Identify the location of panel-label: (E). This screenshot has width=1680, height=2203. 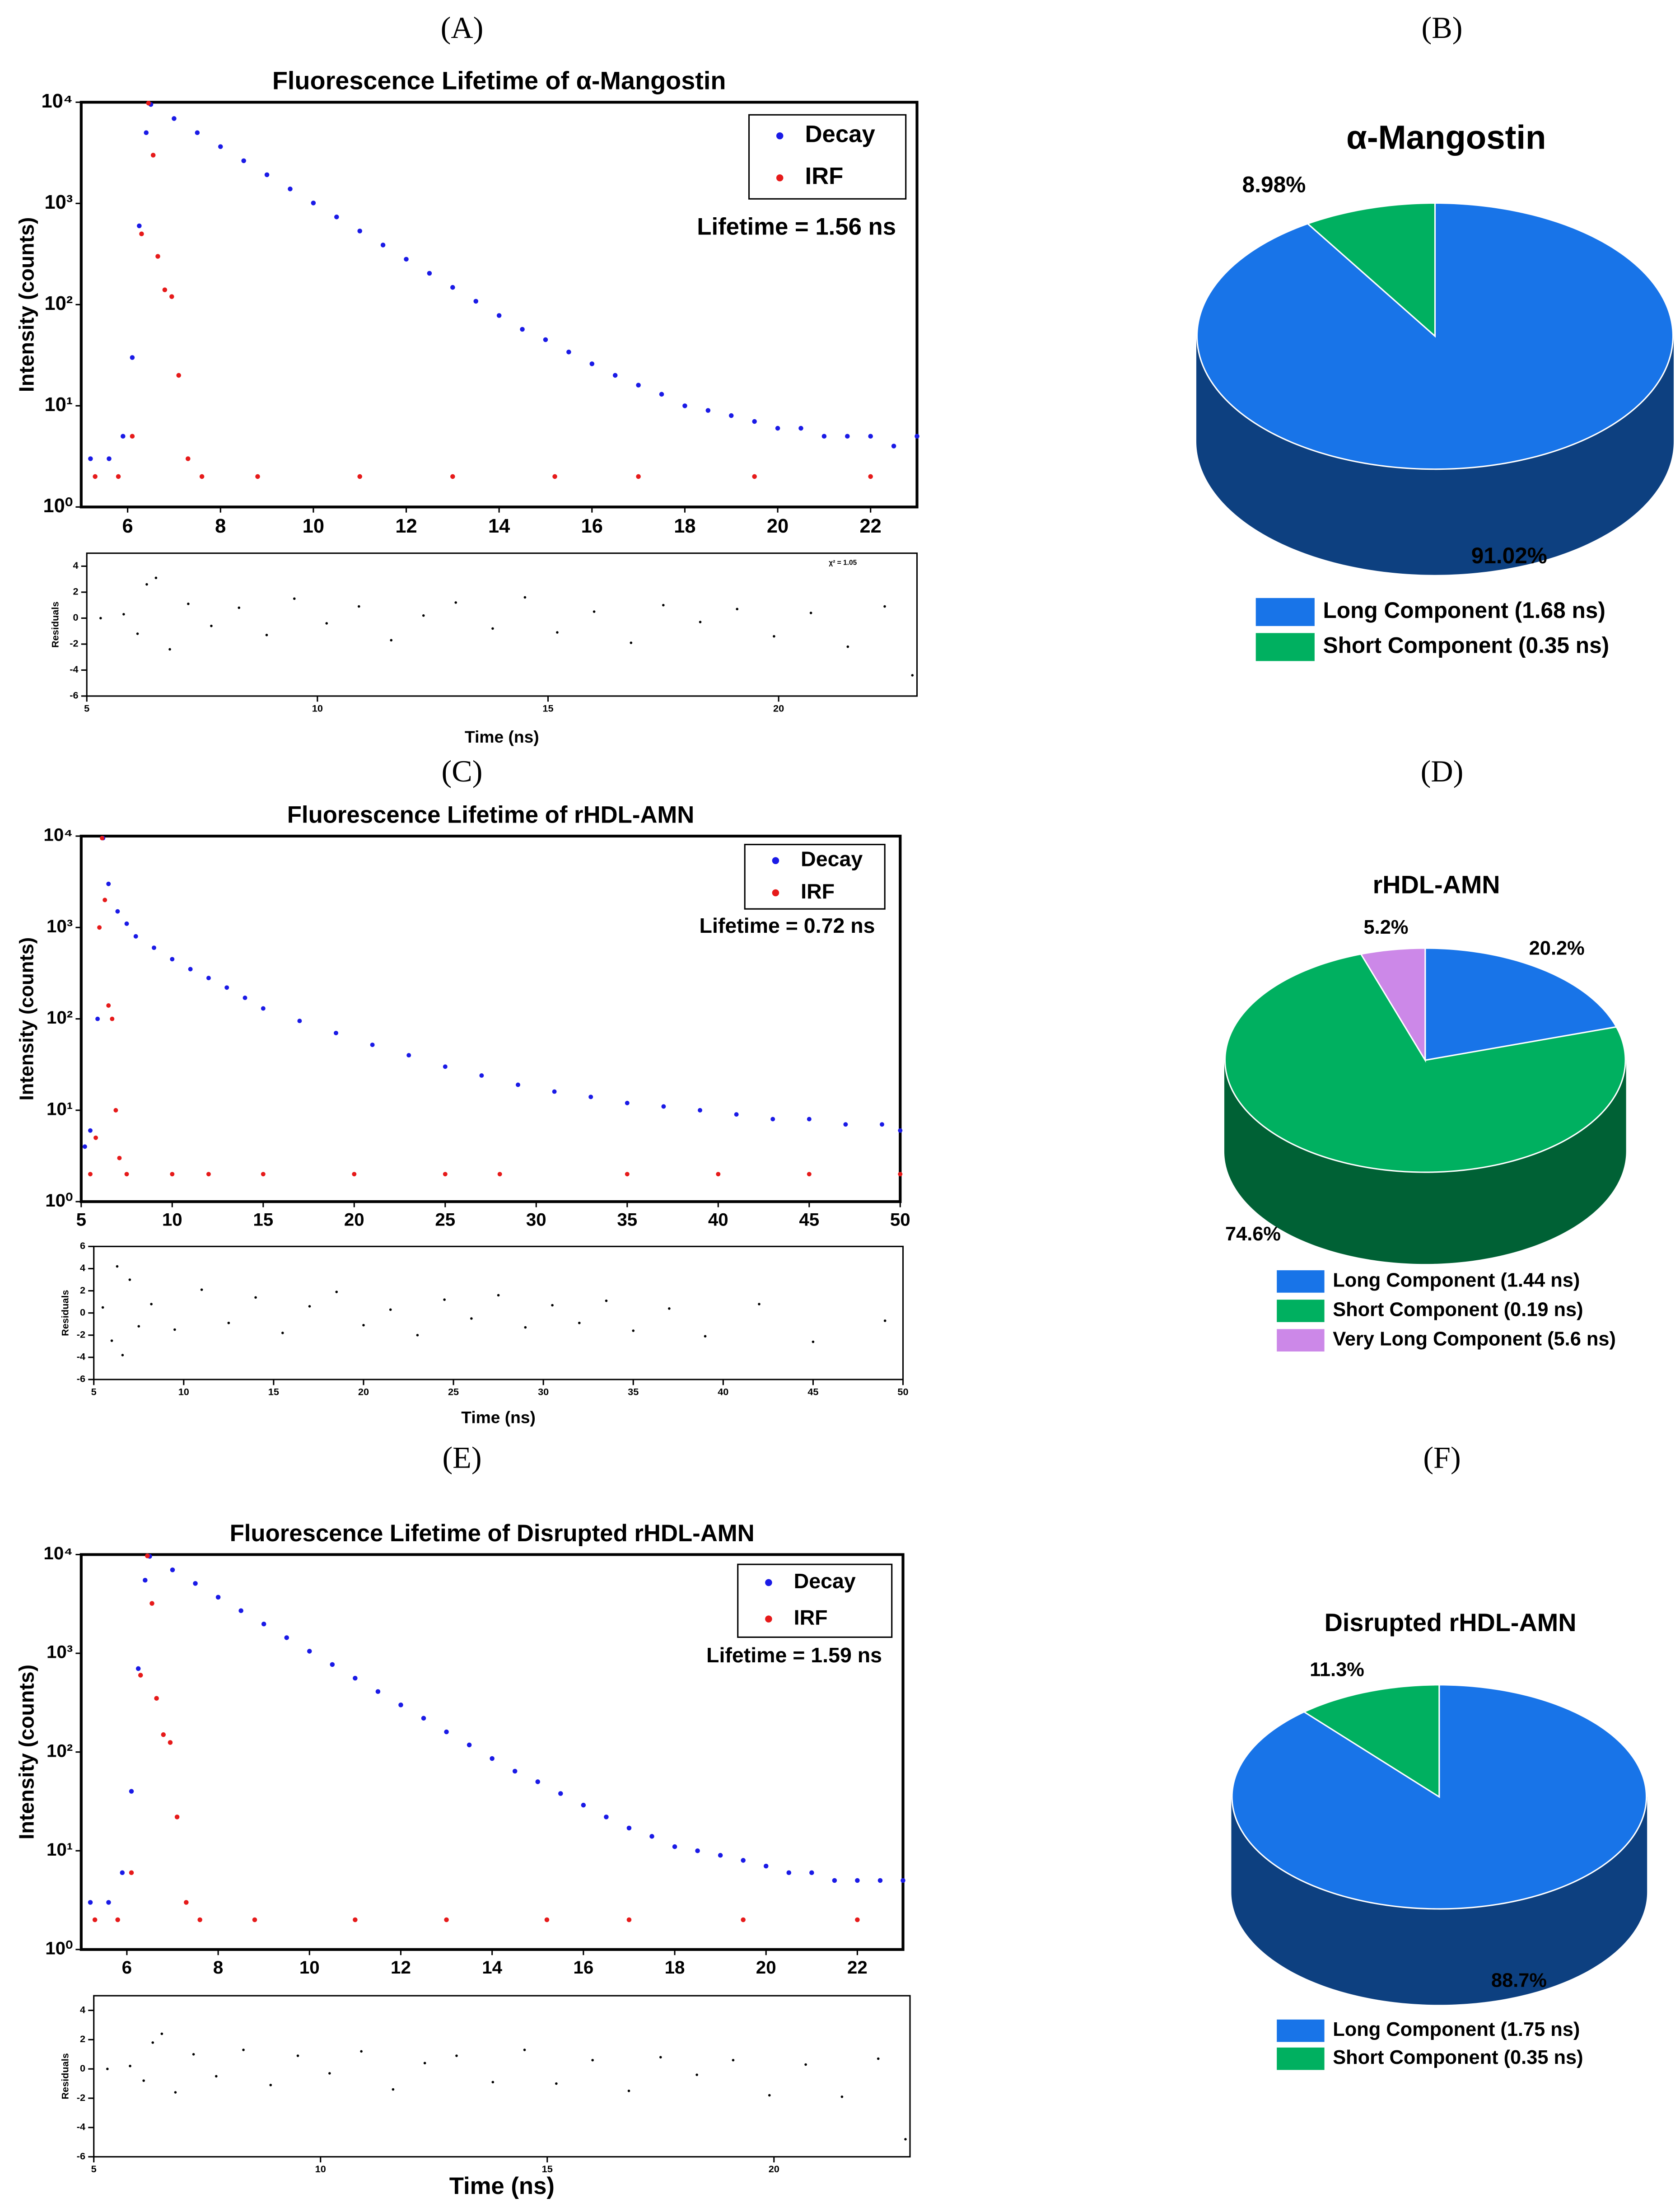
(461, 1457).